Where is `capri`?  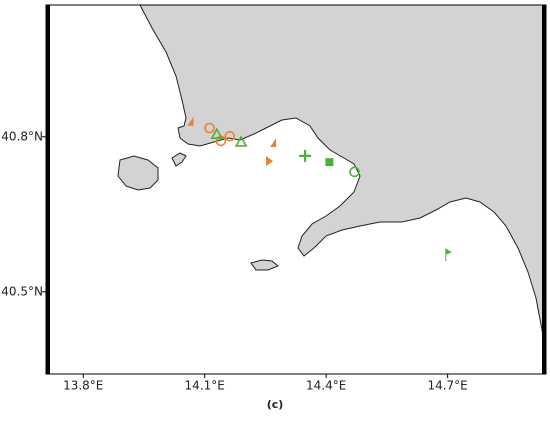
capri is located at coordinates (264, 265).